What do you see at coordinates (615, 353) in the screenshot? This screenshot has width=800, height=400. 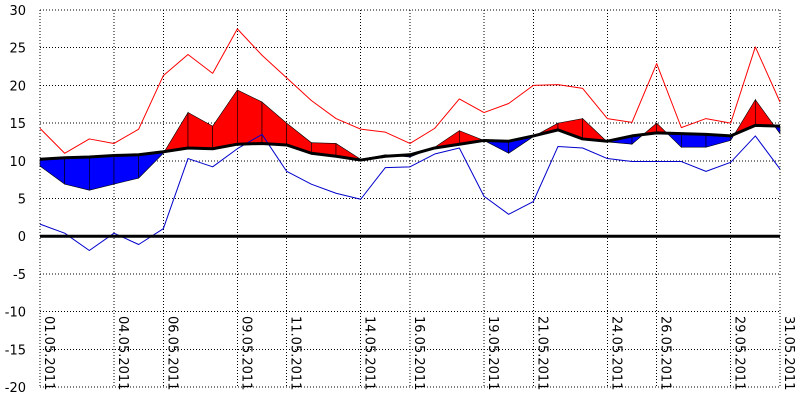 I see `x-tick-label: 24.05.2011` at bounding box center [615, 353].